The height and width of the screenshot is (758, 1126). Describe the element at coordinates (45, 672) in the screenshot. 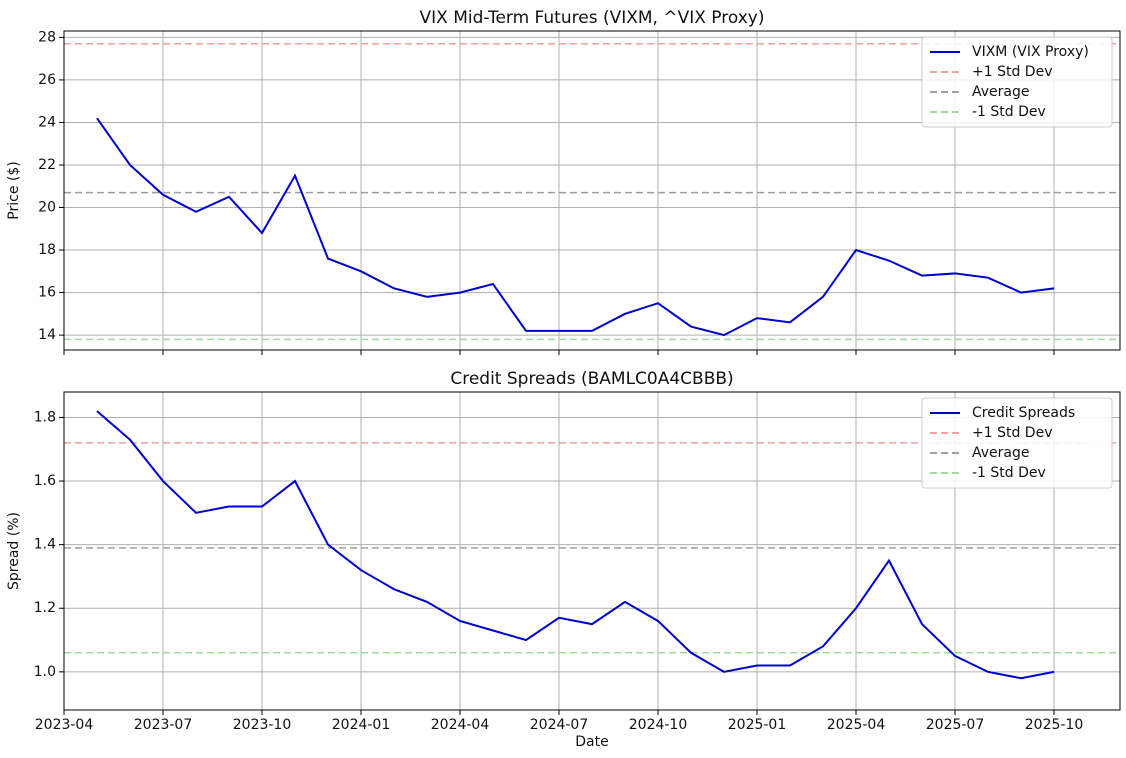

I see `y-tick-label: 1.0` at that location.